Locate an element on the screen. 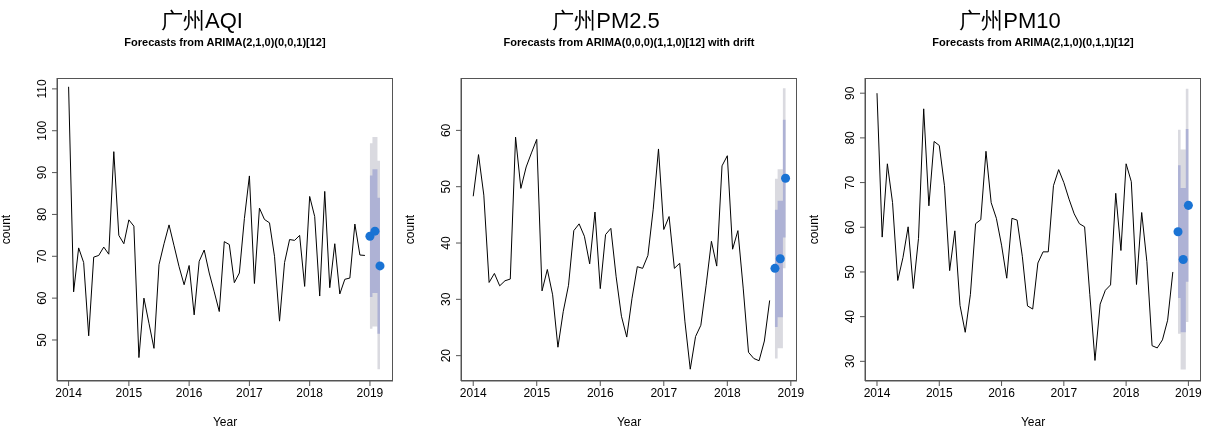 The width and height of the screenshot is (1214, 428). chart-subtitle: Forecasts from ARIMA(2,1,0)(0,1,1)[12] is located at coordinates (1033, 42).